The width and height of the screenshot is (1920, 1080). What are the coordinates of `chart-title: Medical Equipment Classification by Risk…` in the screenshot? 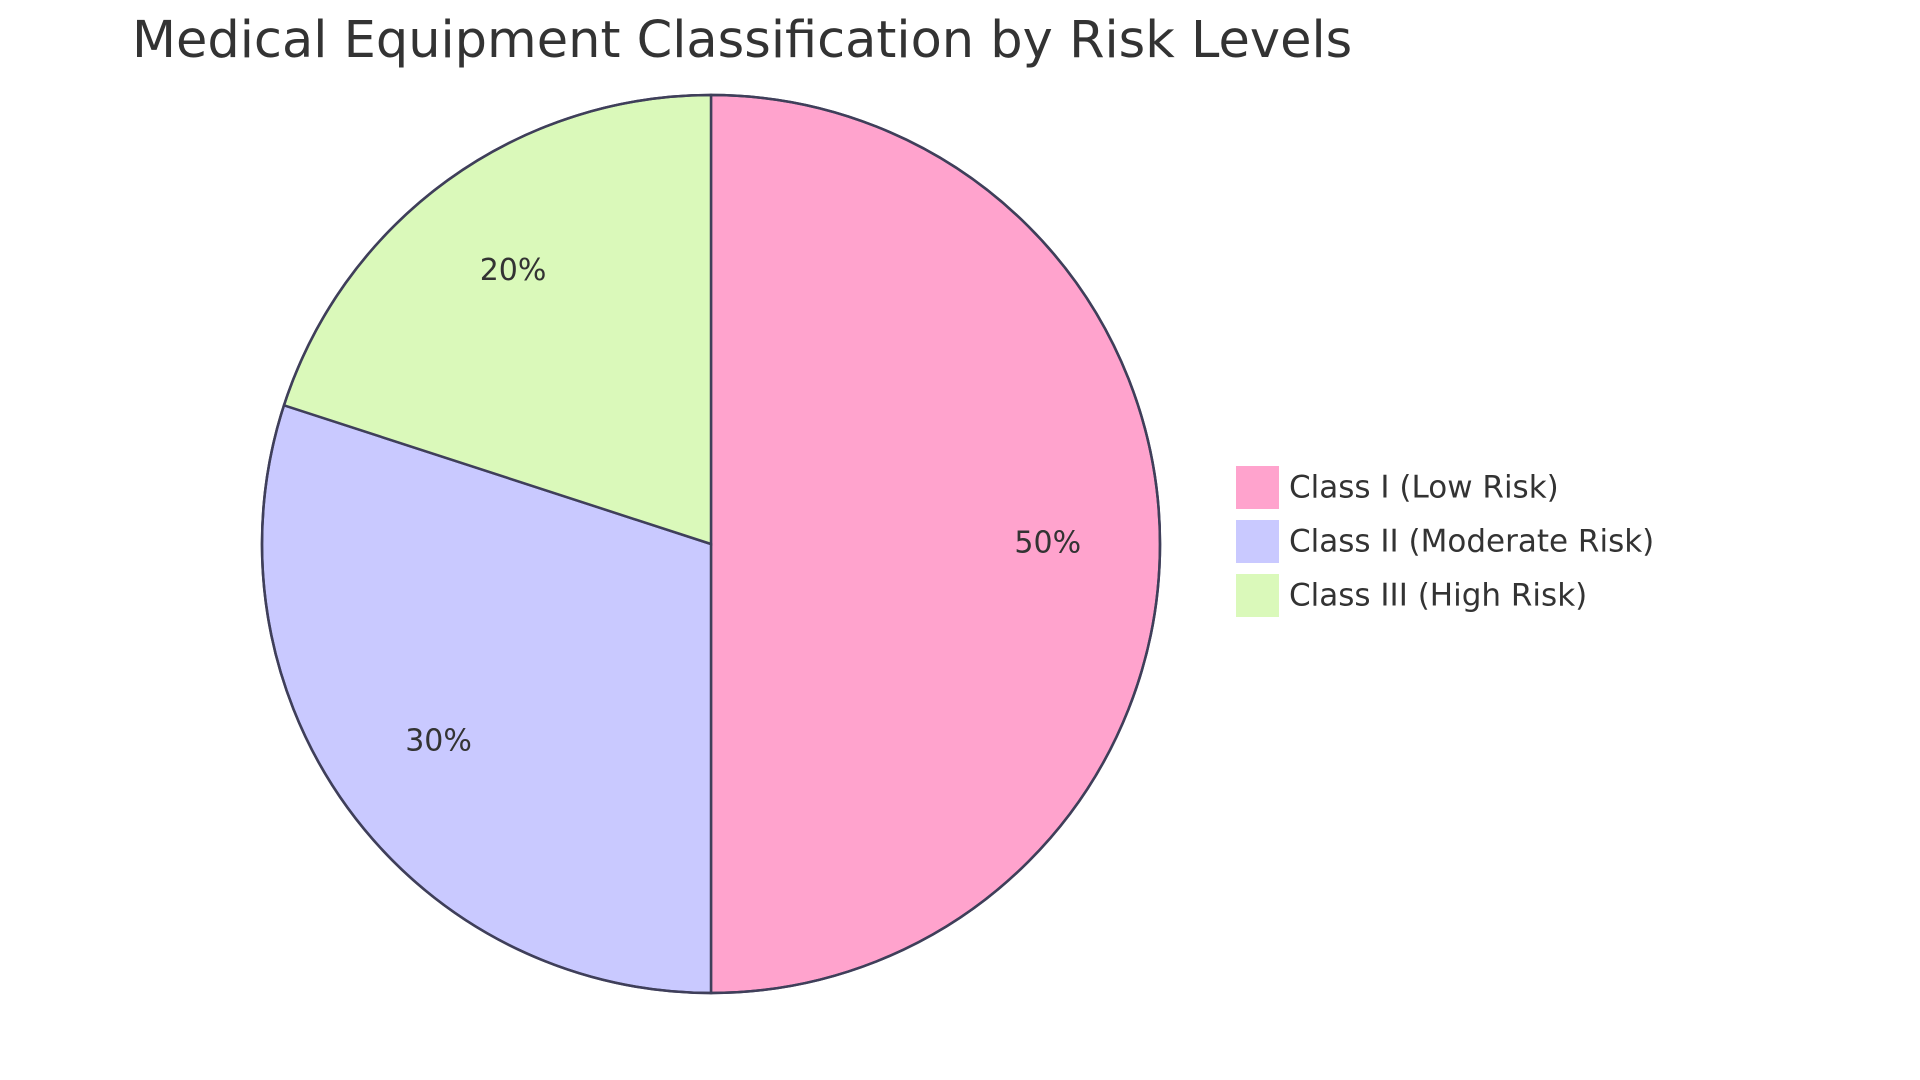 It's located at (742, 40).